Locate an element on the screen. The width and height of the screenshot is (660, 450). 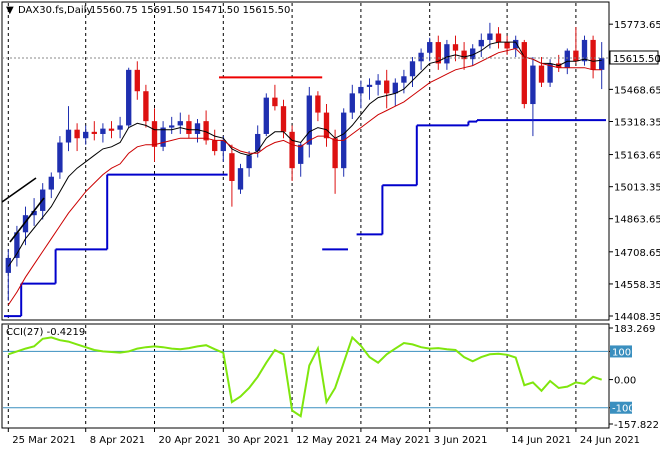
cci-tick-label: 183.269 is located at coordinates (634, 329).